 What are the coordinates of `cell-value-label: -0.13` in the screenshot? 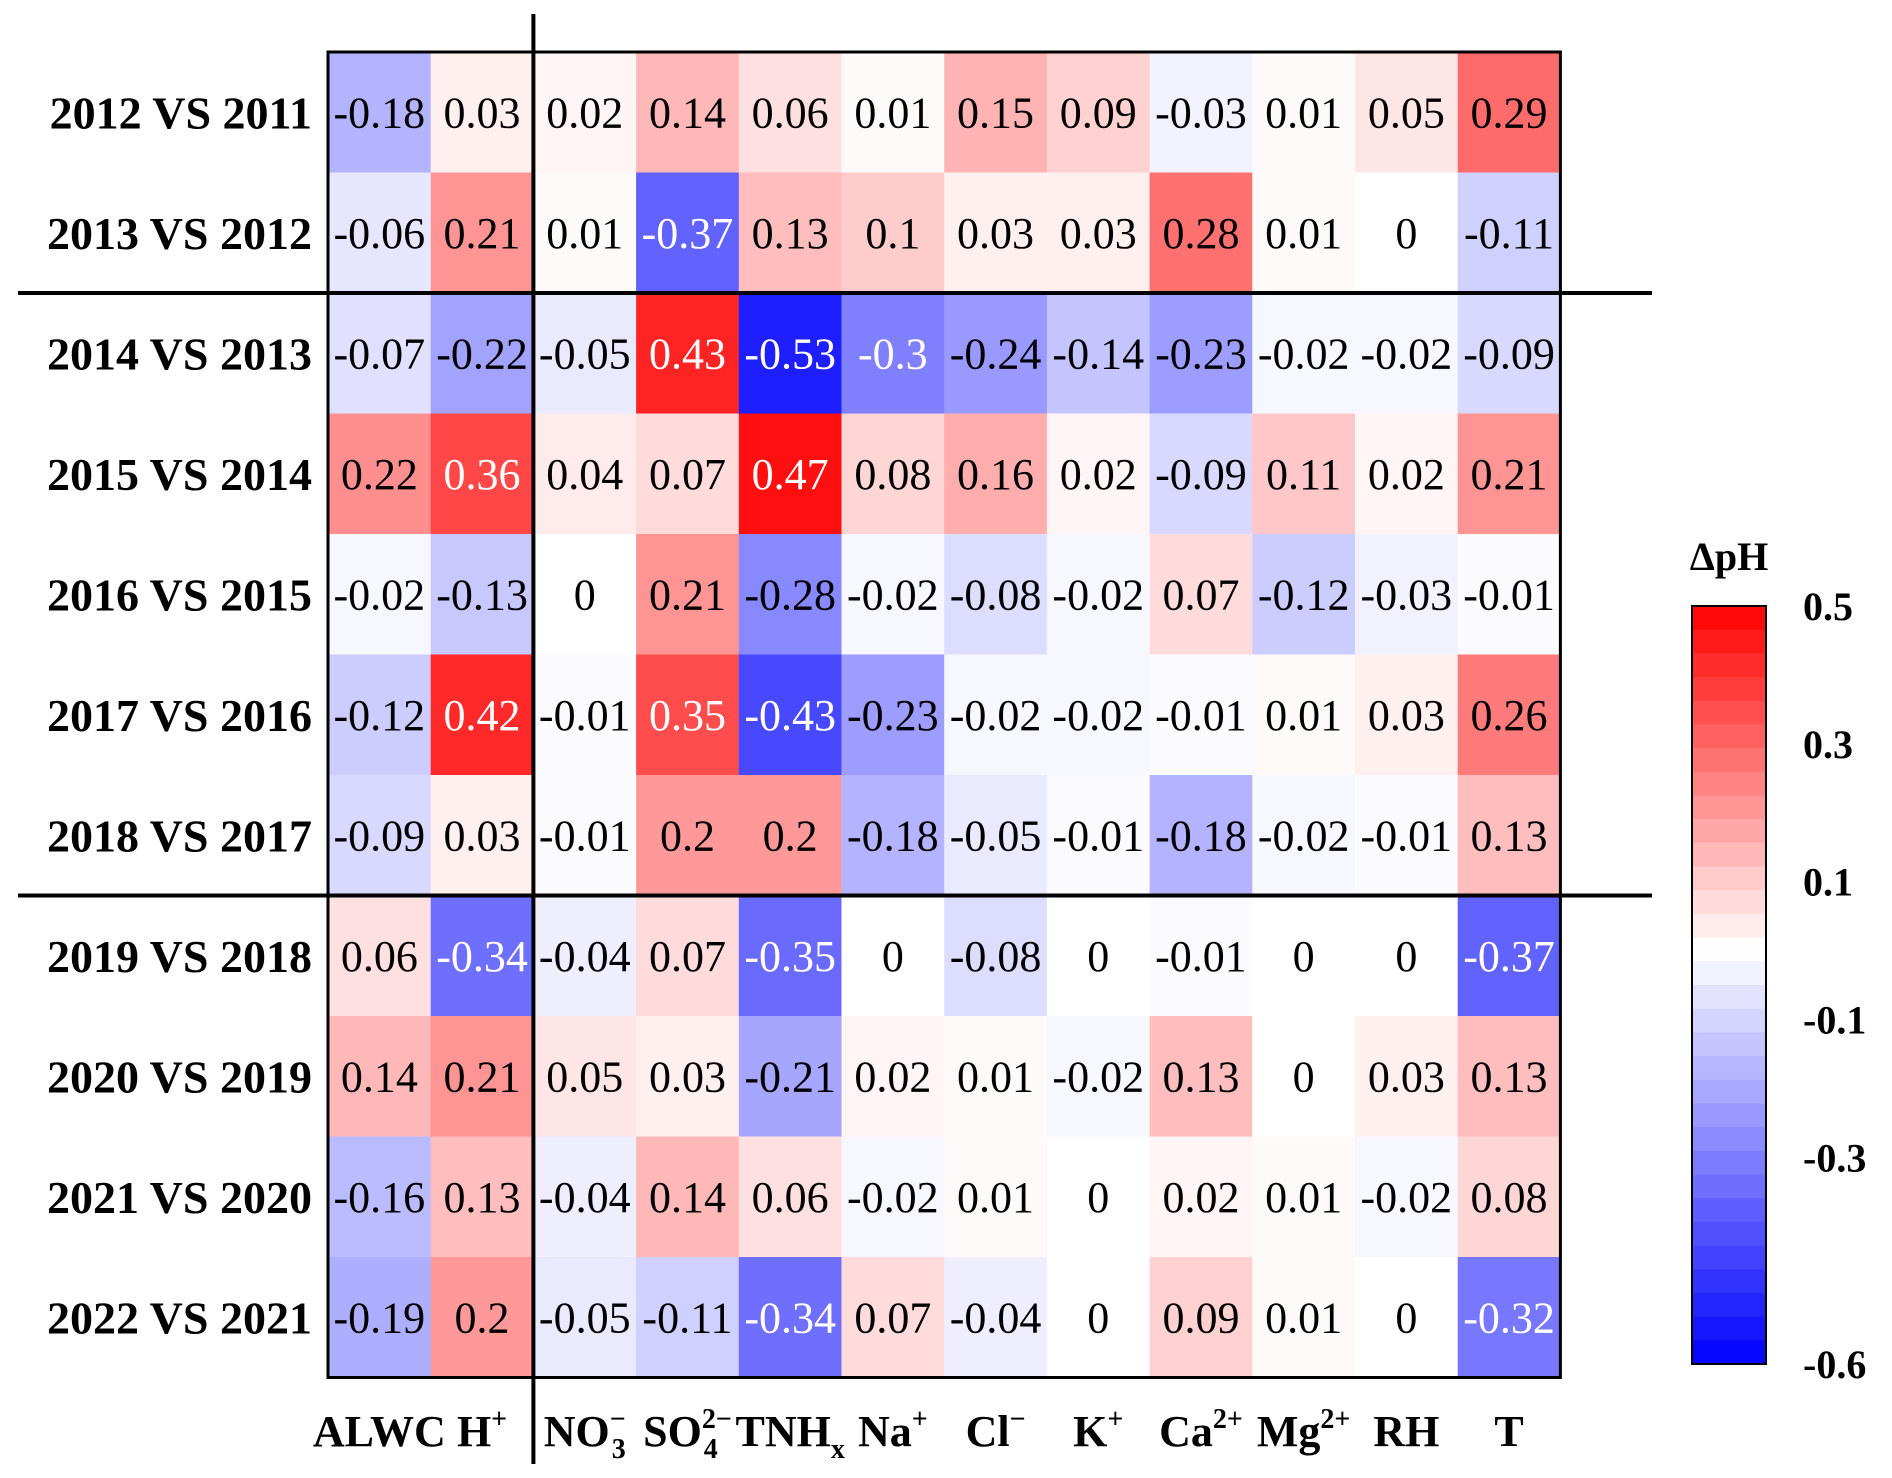 It's located at (482, 594).